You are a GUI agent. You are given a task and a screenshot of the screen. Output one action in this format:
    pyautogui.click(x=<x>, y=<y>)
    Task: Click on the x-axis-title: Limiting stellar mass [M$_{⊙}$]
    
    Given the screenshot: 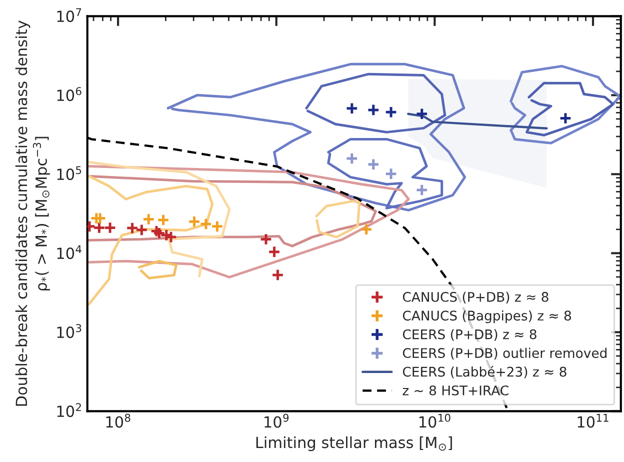 What is the action you would take?
    pyautogui.click(x=354, y=444)
    